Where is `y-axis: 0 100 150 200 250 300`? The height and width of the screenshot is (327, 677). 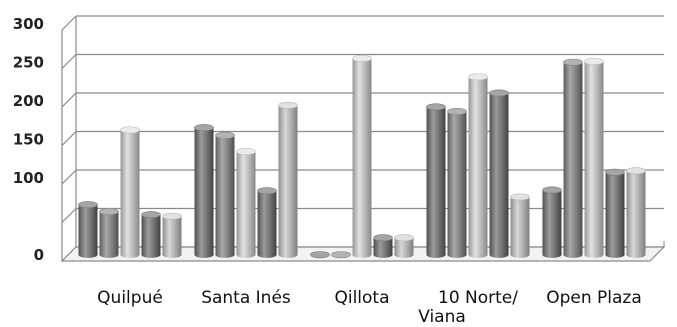
y-axis: 0 100 150 200 250 300 is located at coordinates (28, 139).